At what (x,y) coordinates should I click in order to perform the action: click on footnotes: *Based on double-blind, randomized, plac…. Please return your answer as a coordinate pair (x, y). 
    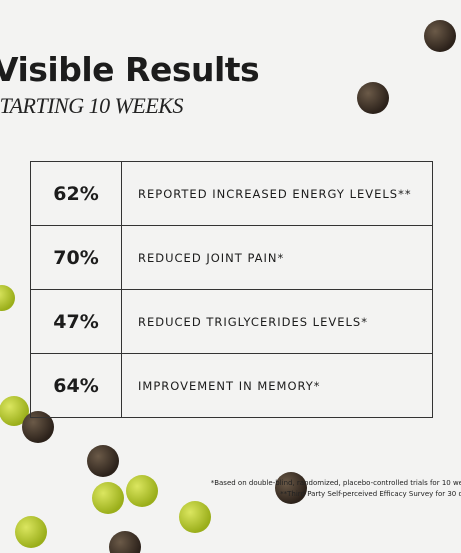
    Looking at the image, I should click on (230, 489).